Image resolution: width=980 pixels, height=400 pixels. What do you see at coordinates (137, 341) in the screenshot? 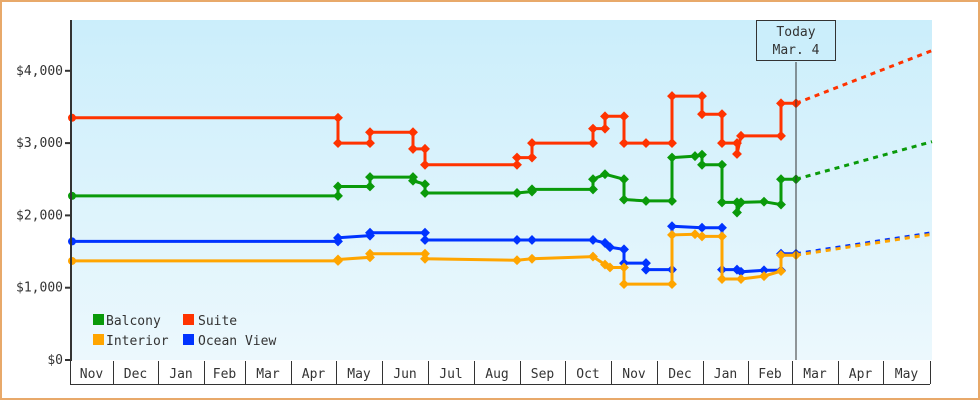
I see `legend-interior: Interior` at bounding box center [137, 341].